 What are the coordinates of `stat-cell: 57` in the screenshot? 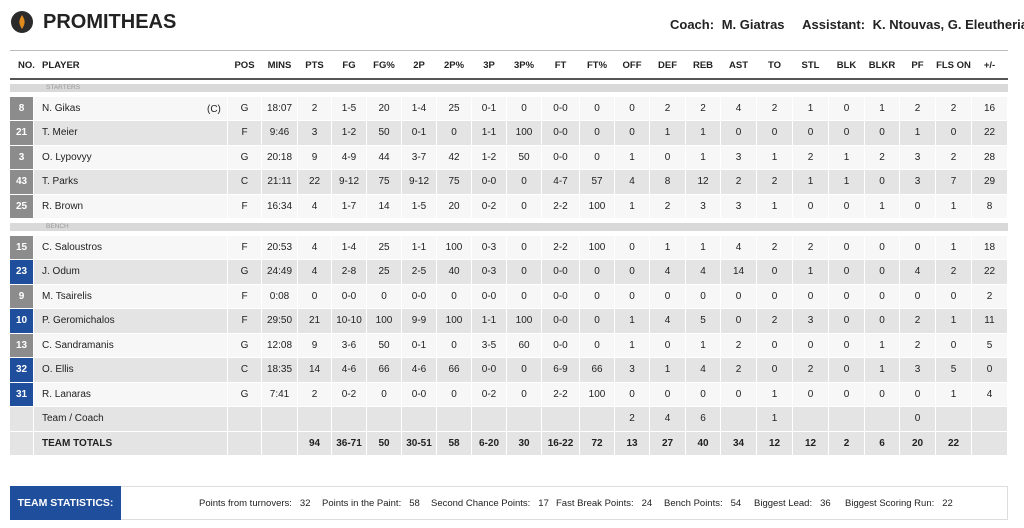 It's located at (597, 182).